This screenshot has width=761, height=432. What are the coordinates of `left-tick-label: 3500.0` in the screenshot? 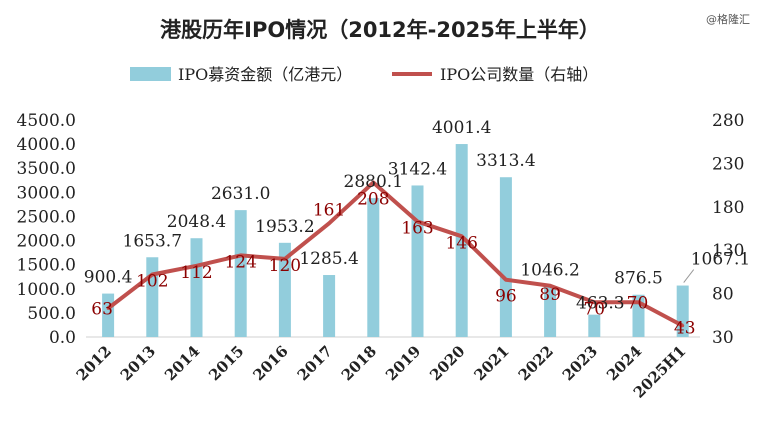 It's located at (46, 169).